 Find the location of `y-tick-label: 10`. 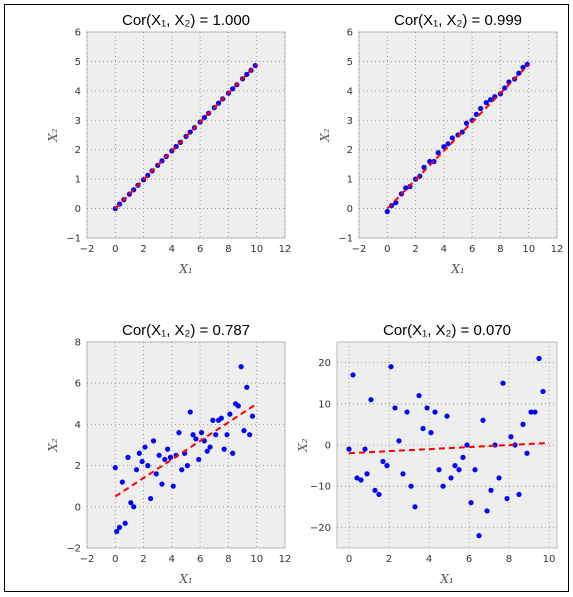

y-tick-label: 10 is located at coordinates (324, 404).